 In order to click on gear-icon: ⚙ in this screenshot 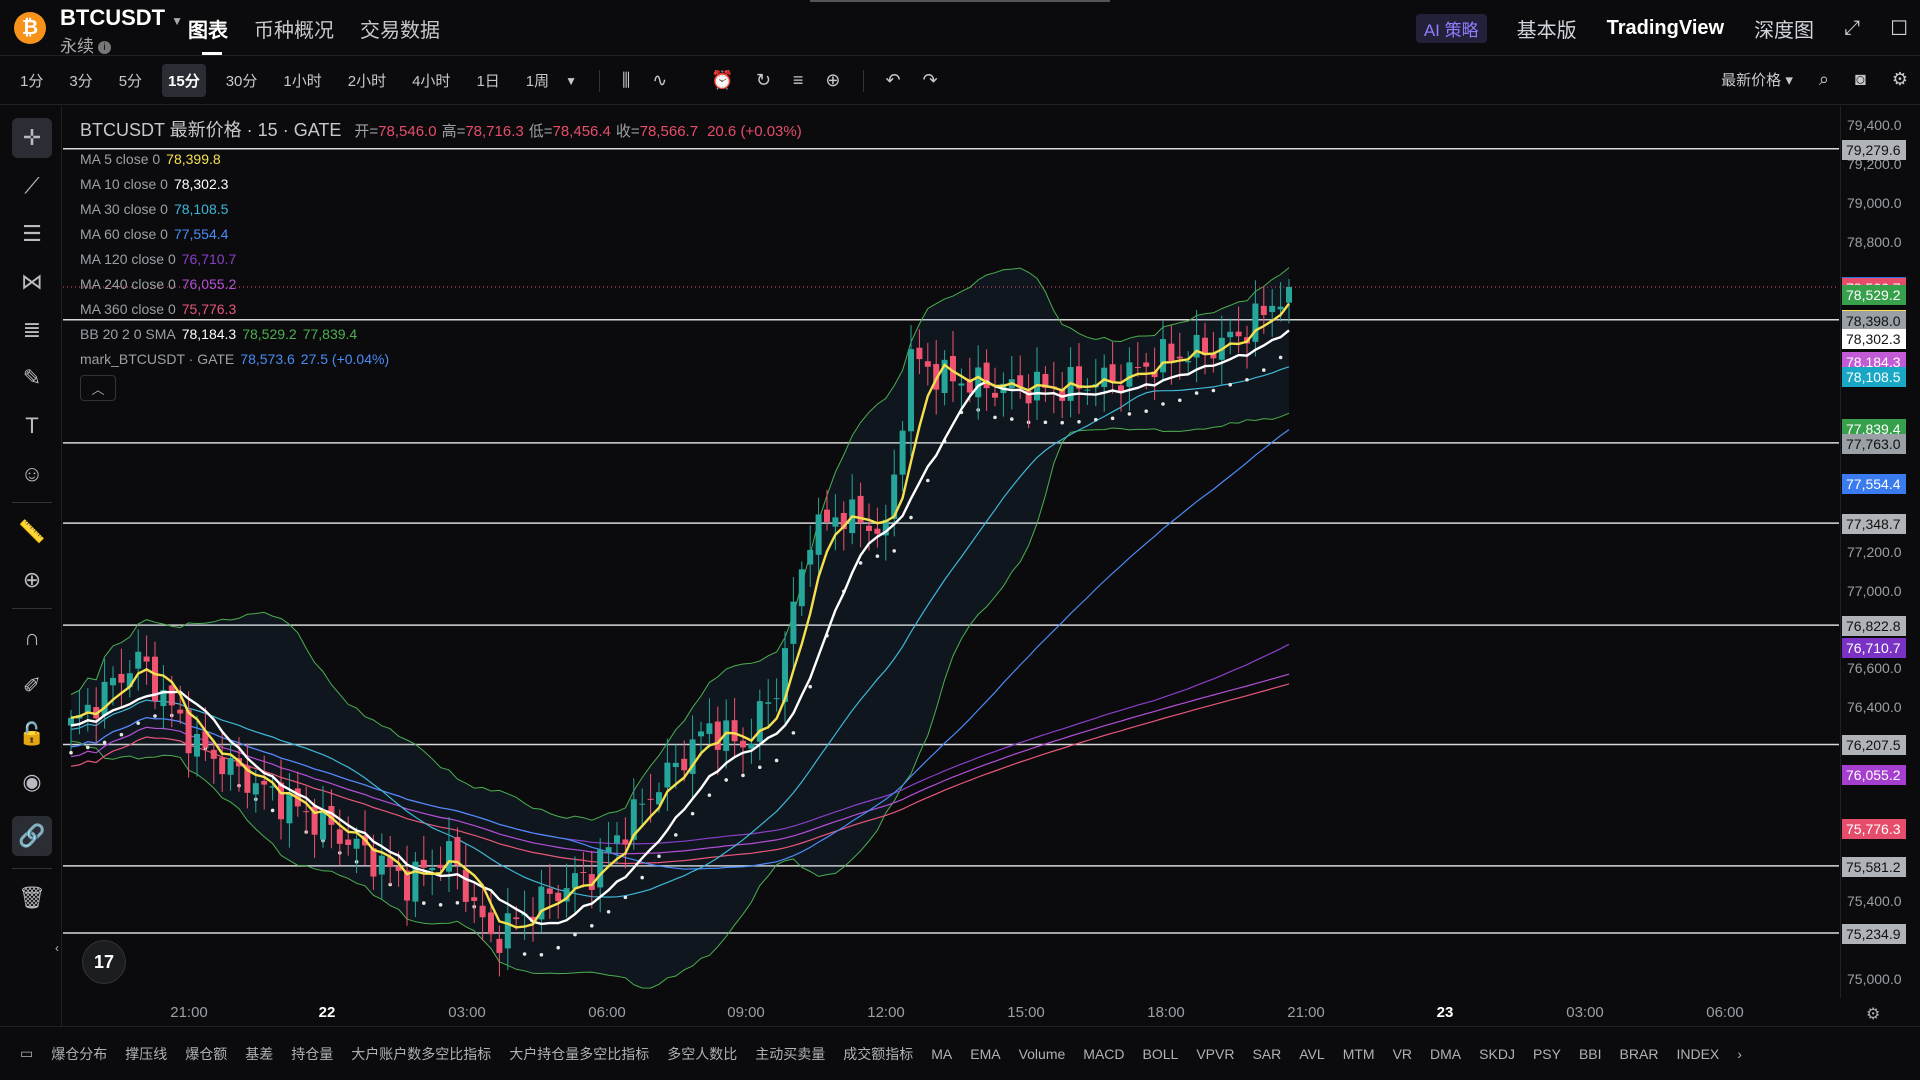, I will do `click(1899, 79)`.